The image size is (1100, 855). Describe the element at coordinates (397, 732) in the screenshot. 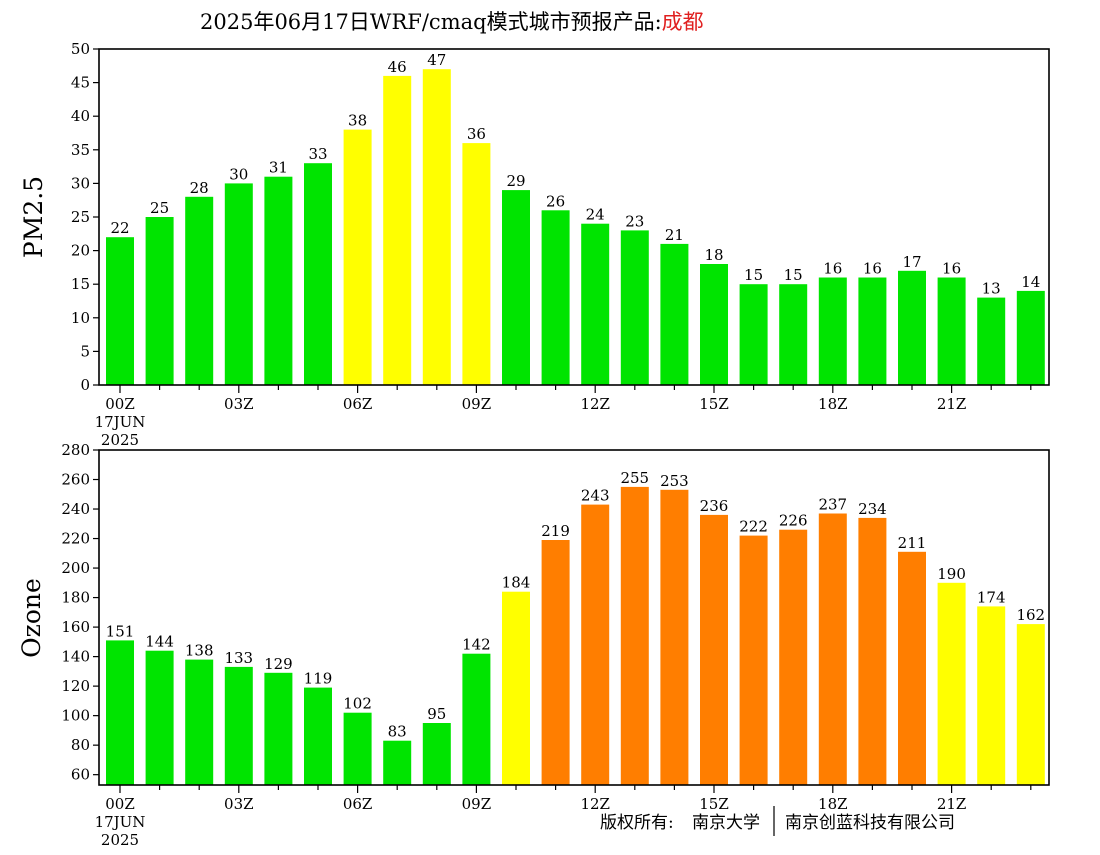

I see `ozone-value-label: 83` at that location.